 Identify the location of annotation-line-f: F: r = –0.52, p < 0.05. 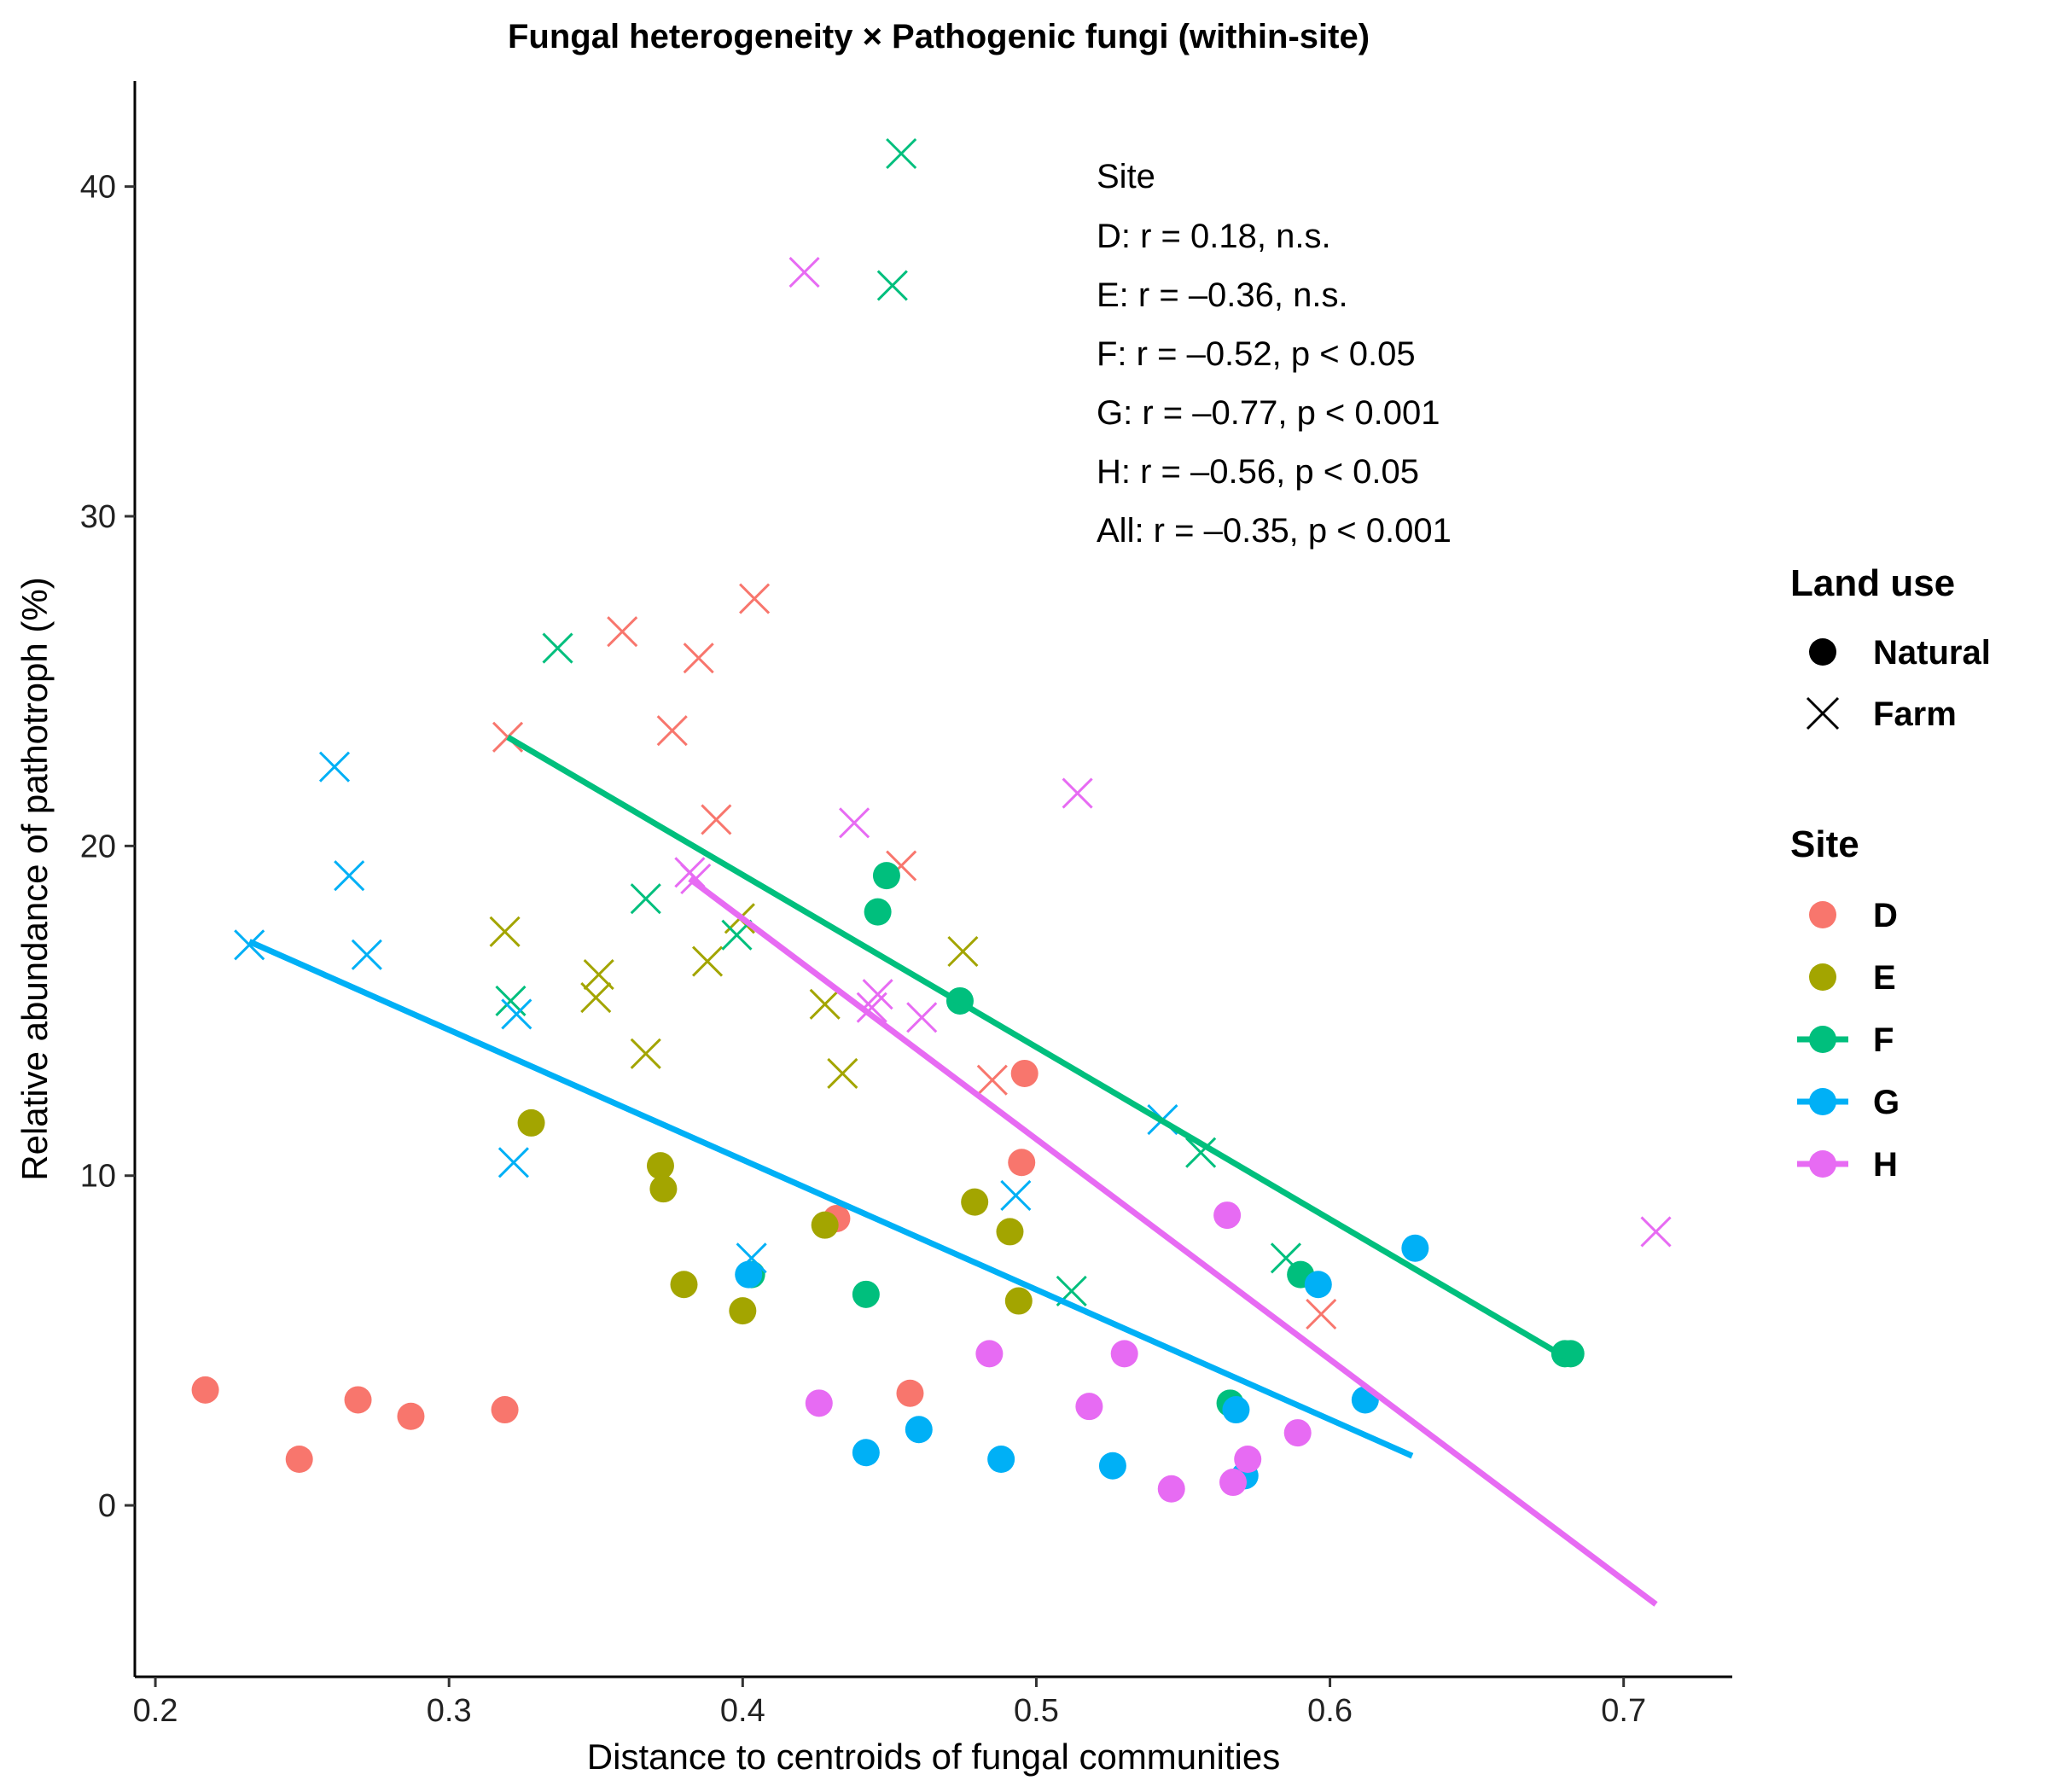
(1256, 354).